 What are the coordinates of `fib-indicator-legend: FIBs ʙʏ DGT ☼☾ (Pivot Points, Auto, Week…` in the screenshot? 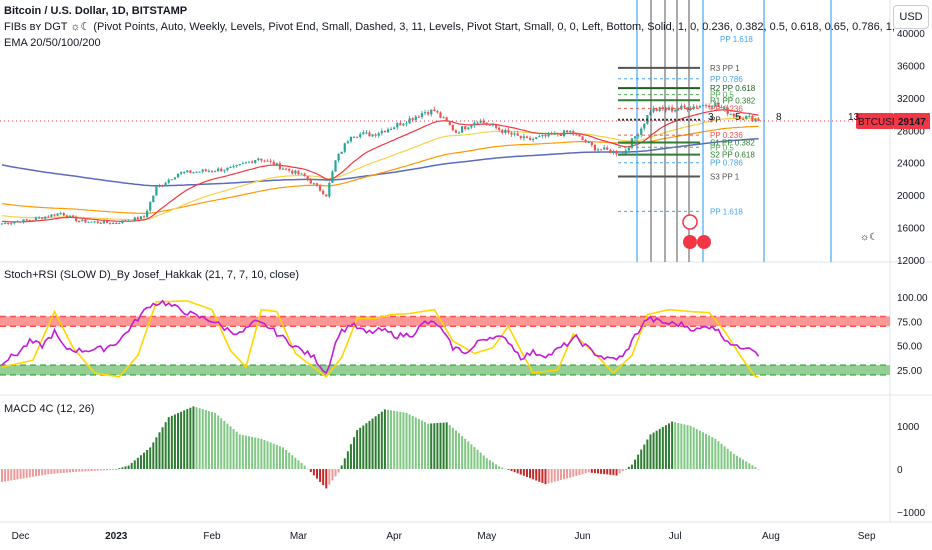 It's located at (449, 27).